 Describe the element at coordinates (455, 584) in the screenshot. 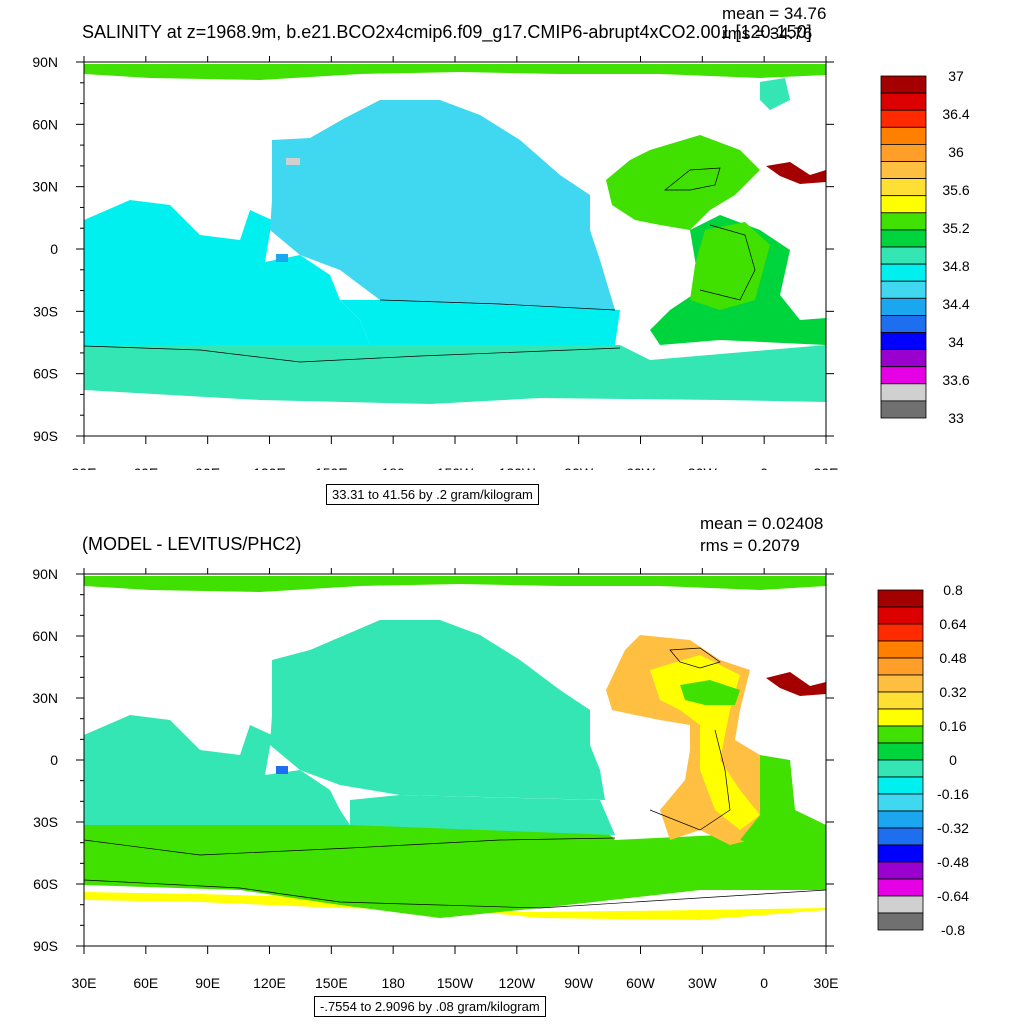

I see `bottom-arctic` at that location.